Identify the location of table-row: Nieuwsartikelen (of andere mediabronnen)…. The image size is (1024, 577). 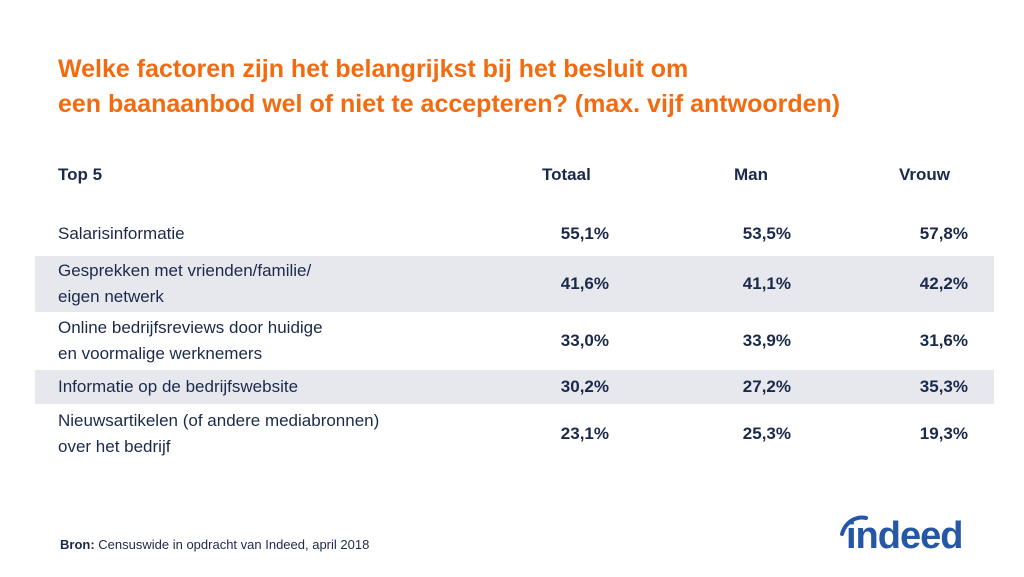
(514, 434).